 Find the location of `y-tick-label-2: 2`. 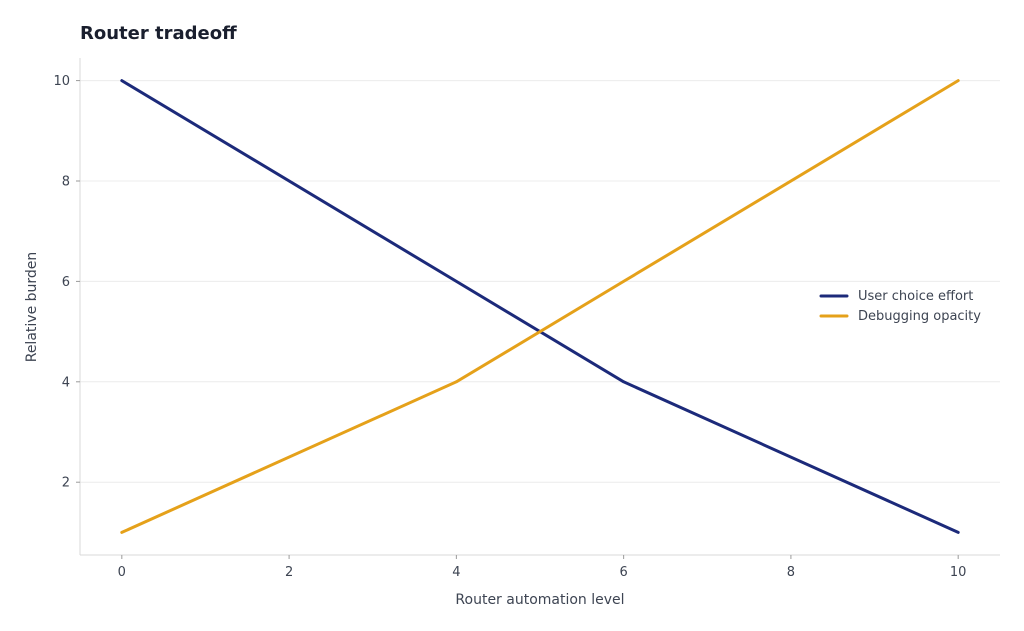

y-tick-label-2: 2 is located at coordinates (66, 483).